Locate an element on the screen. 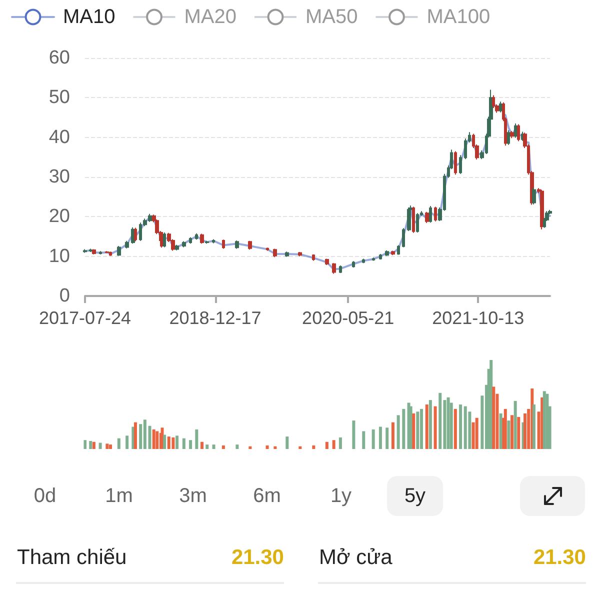 This screenshot has width=600, height=600. legend-label: MA50 is located at coordinates (331, 17).